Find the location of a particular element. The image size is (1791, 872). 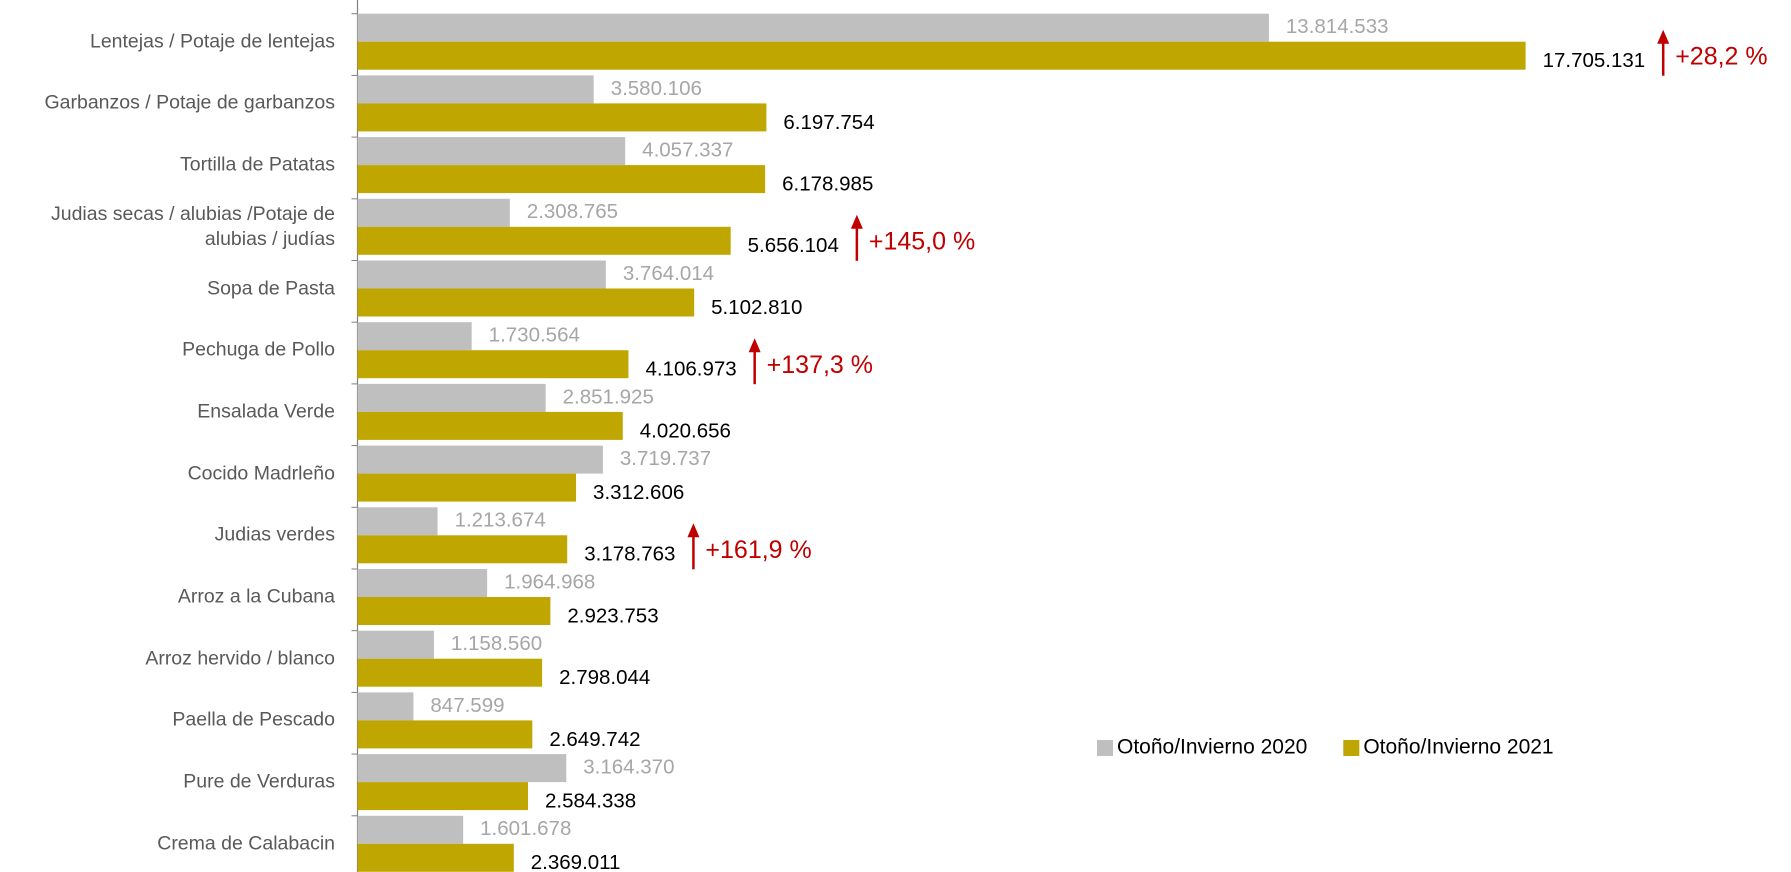

category-label: Crema de Calabacin is located at coordinates (246, 843).